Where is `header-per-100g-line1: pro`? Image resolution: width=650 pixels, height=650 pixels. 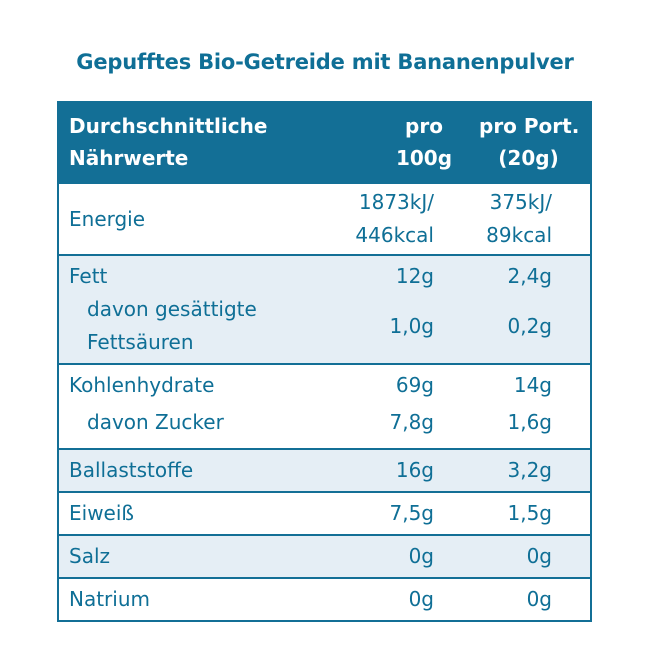 header-per-100g-line1: pro is located at coordinates (424, 126).